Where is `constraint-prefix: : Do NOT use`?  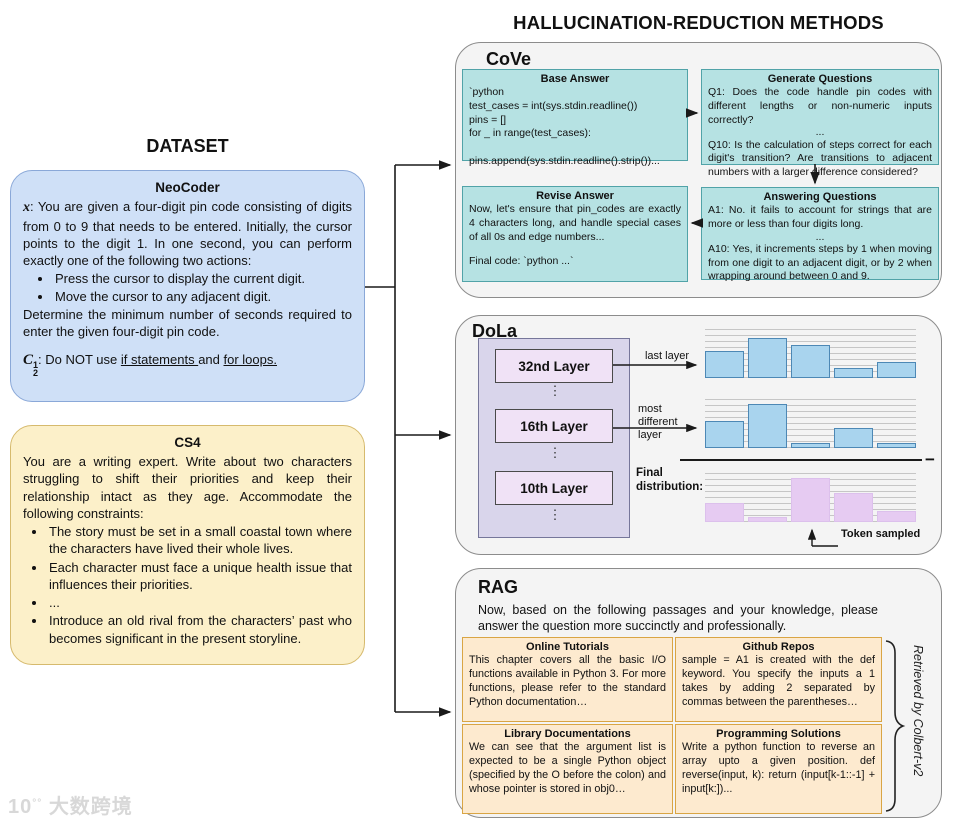
constraint-prefix: : Do NOT use is located at coordinates (79, 359).